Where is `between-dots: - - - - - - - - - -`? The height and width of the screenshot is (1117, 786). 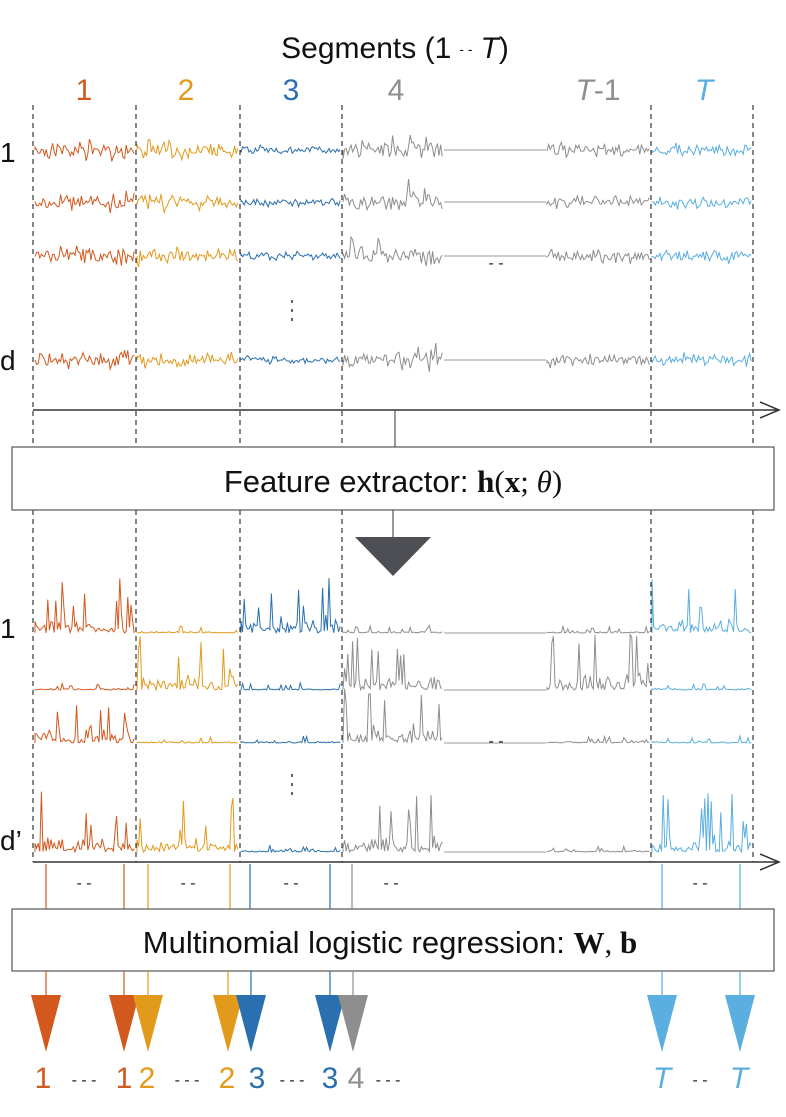
between-dots: - - - - - - - - - - is located at coordinates (391, 883).